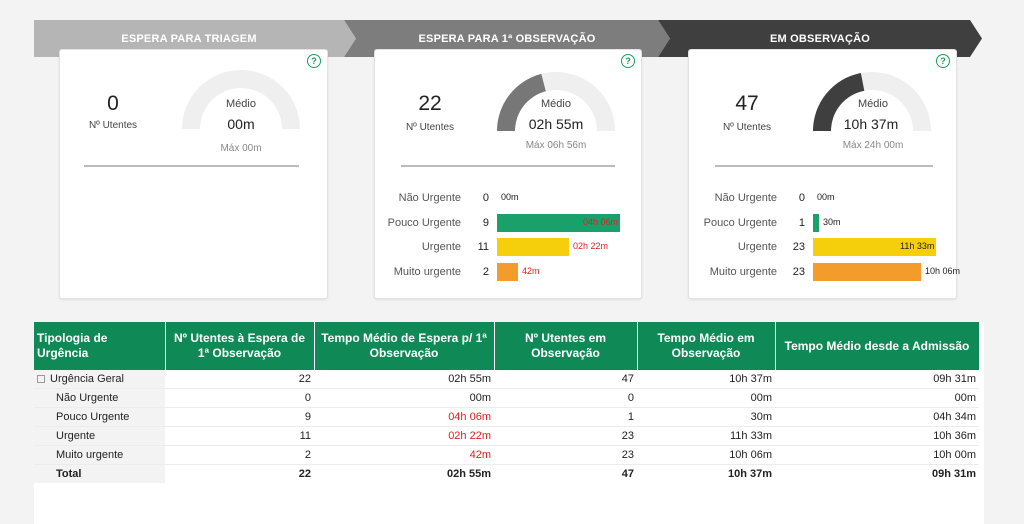  What do you see at coordinates (41, 379) in the screenshot?
I see `collapse-icon` at bounding box center [41, 379].